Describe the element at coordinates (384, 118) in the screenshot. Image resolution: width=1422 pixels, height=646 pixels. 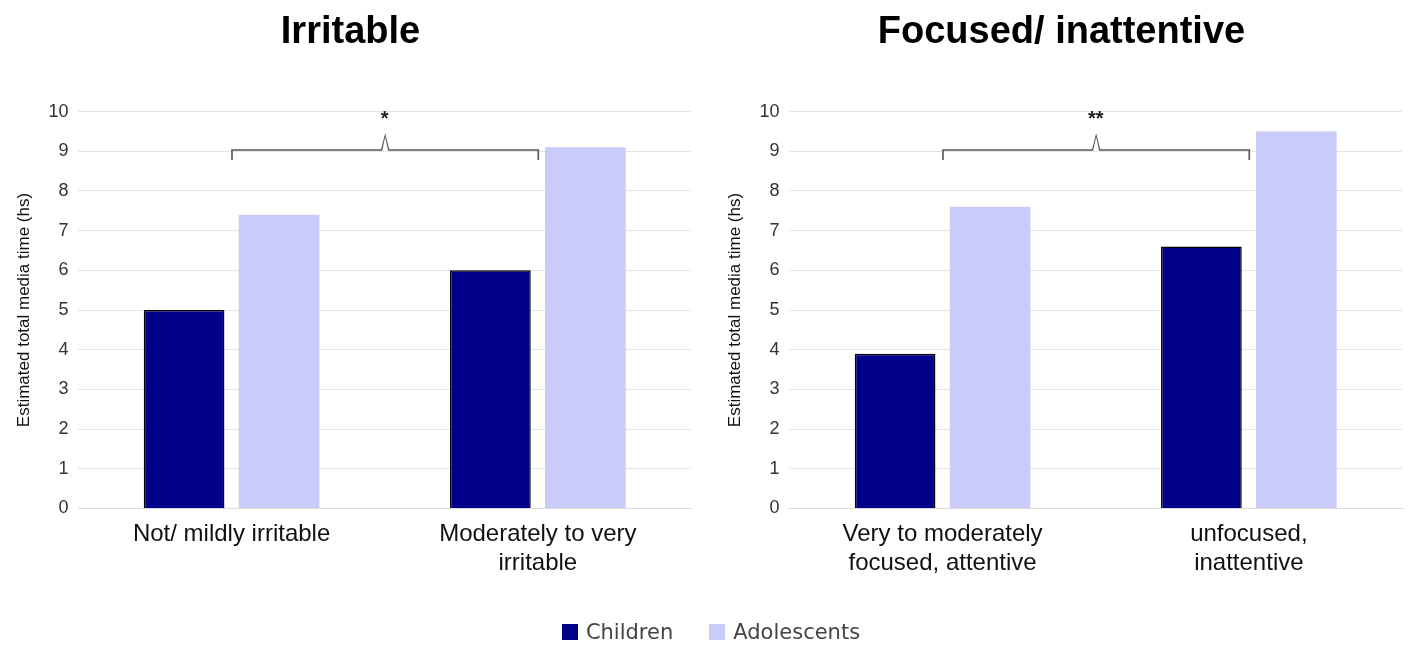
I see `annotation: *` at that location.